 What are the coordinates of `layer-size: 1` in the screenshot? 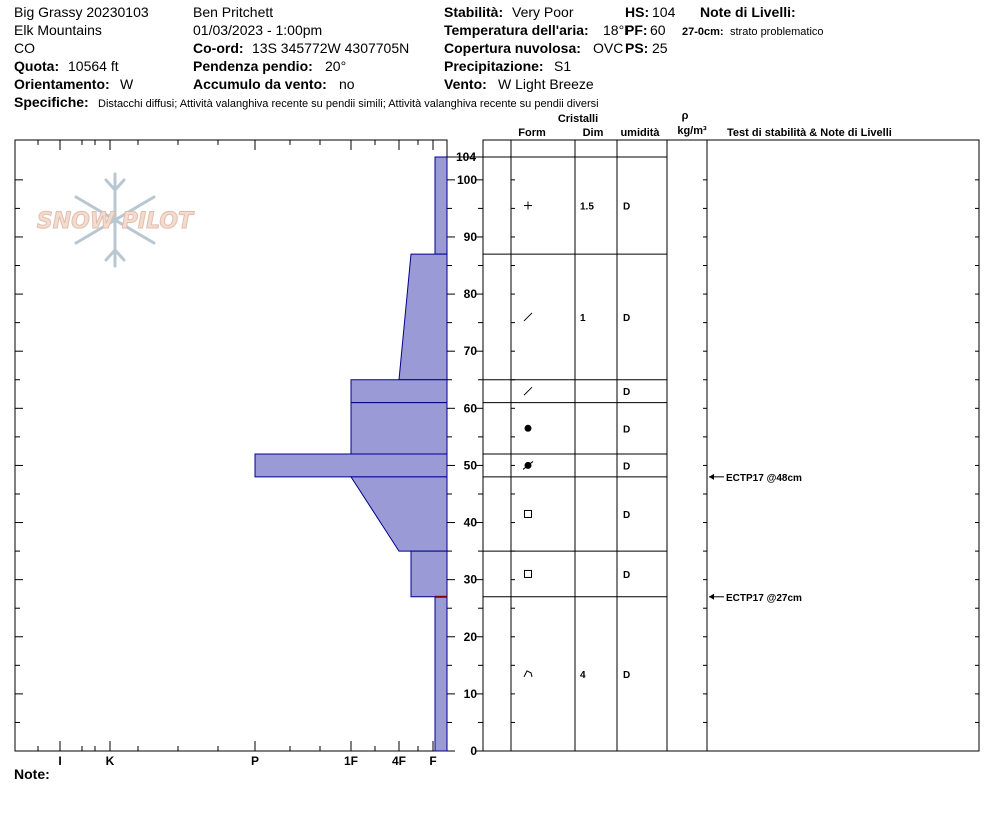 It's located at (583, 318).